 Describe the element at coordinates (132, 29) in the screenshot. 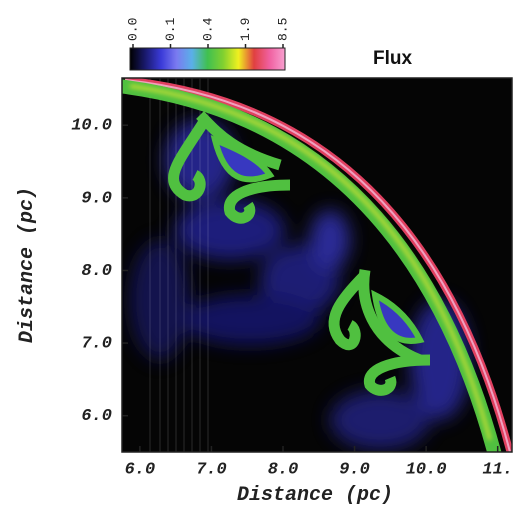

I see `colorbar-tick-label: 0.0` at that location.